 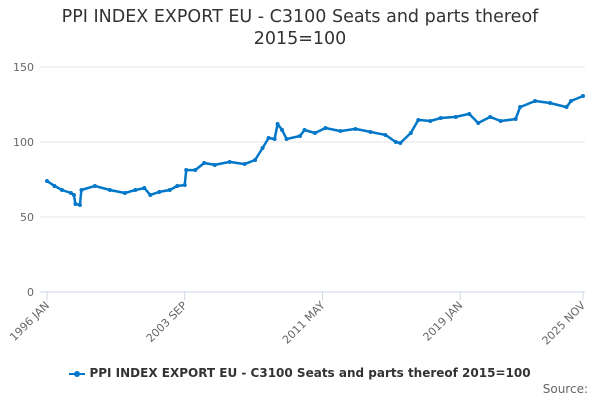 I want to click on x-tick-label: 2003 SEP, so click(x=167, y=322).